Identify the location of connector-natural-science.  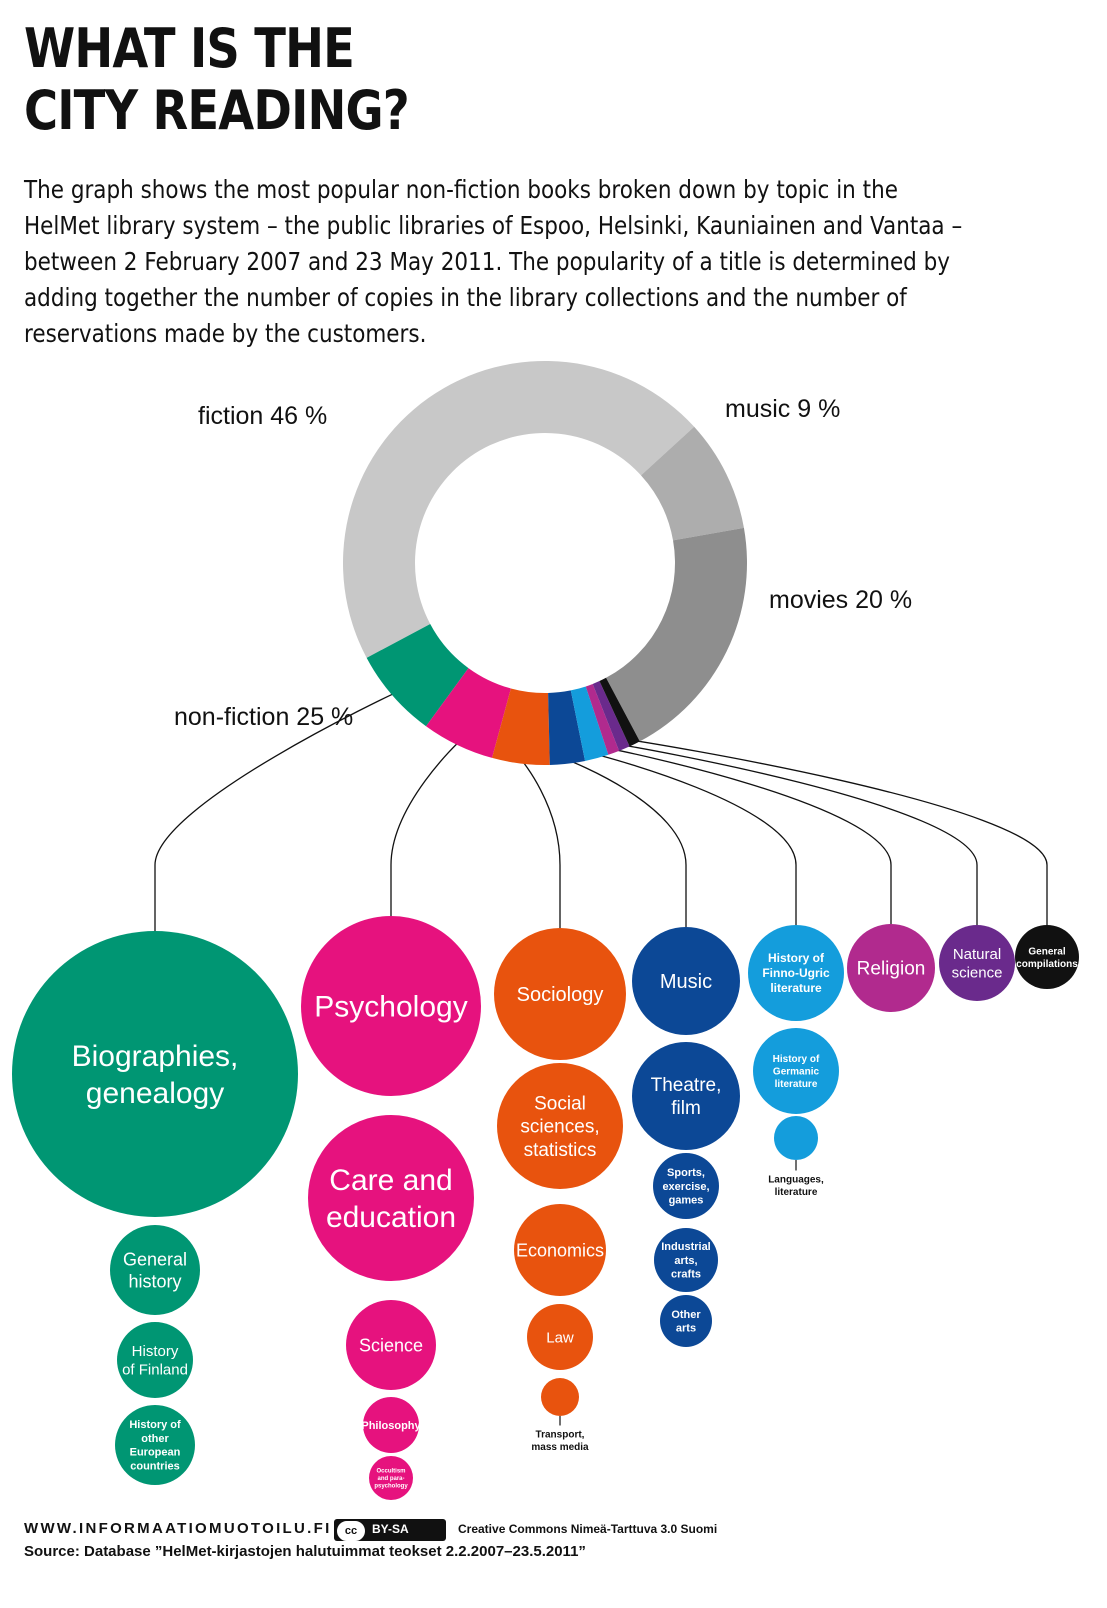
(800, 834).